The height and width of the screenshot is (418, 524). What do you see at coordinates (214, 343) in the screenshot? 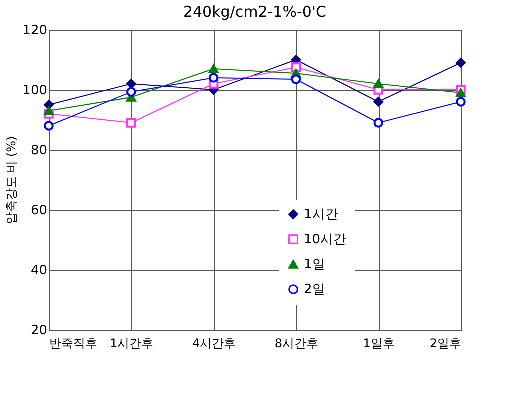
I see `x-tick-label: 4시간후` at bounding box center [214, 343].